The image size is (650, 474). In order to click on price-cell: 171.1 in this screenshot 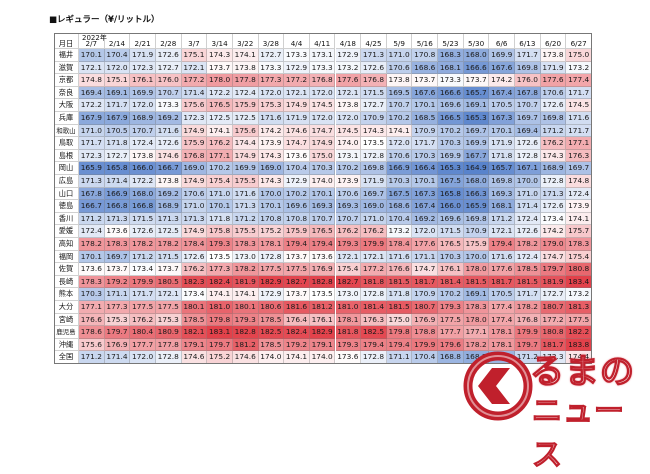, I will do `click(425, 257)`.